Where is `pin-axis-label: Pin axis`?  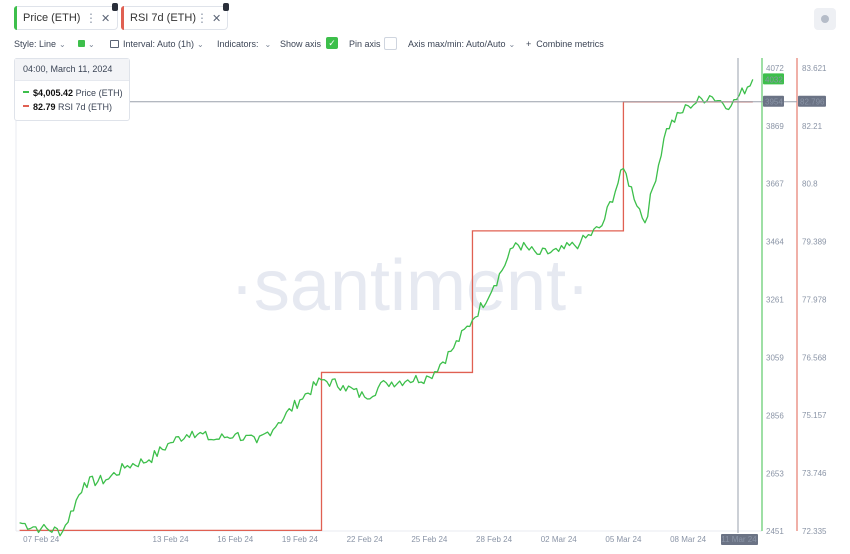 pin-axis-label: Pin axis is located at coordinates (365, 44).